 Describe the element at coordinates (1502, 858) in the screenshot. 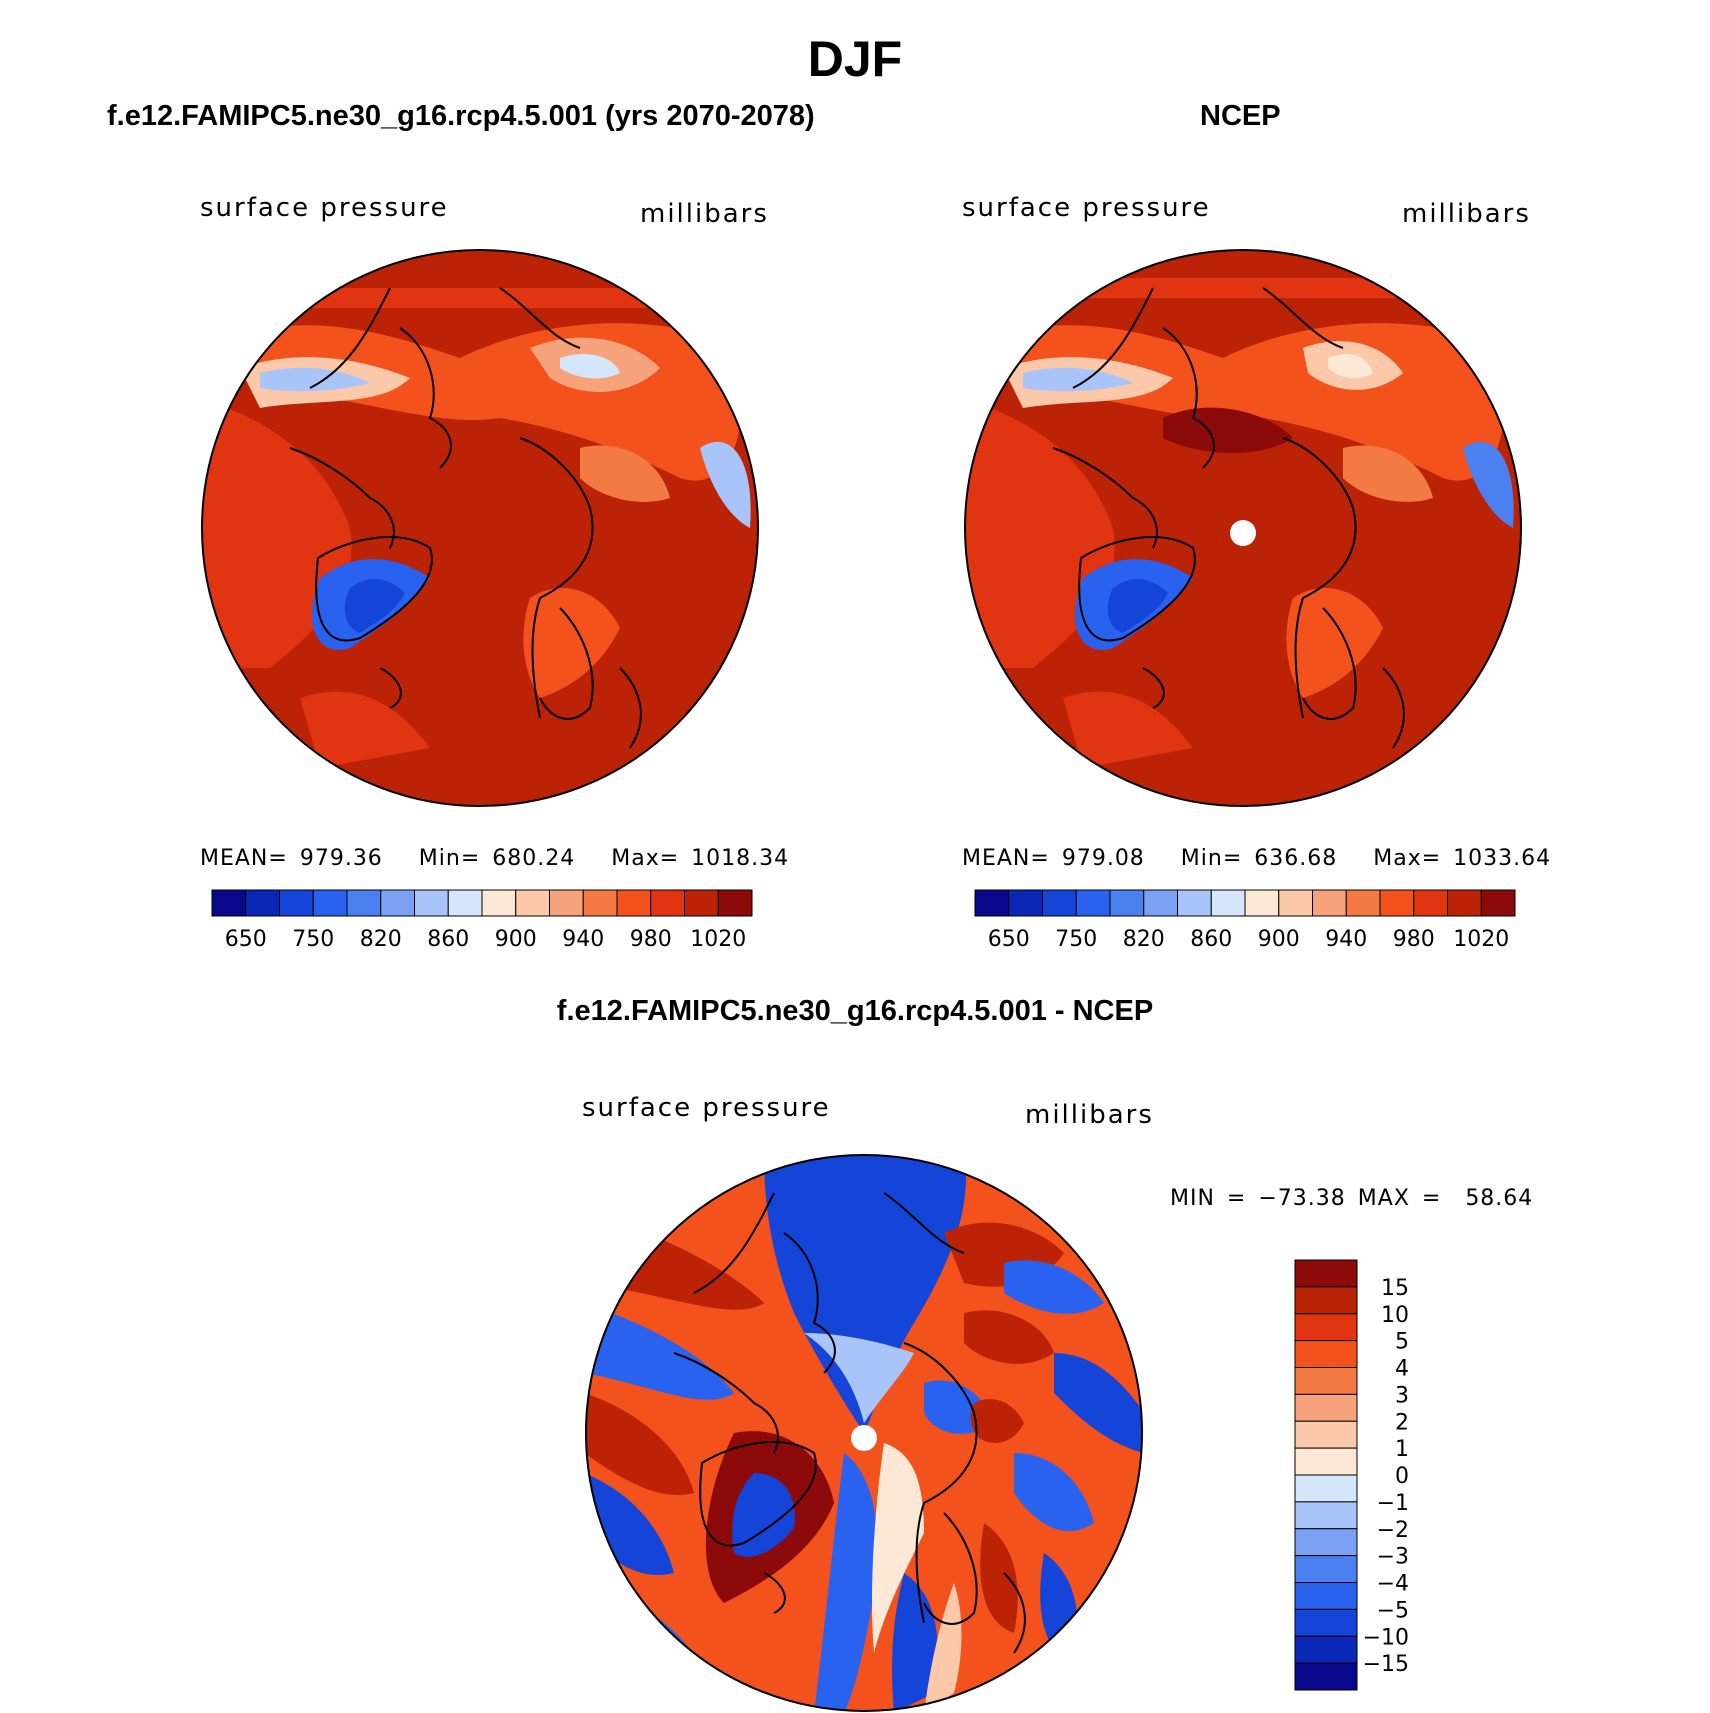

I see `obs-max-value: 1033.64` at that location.